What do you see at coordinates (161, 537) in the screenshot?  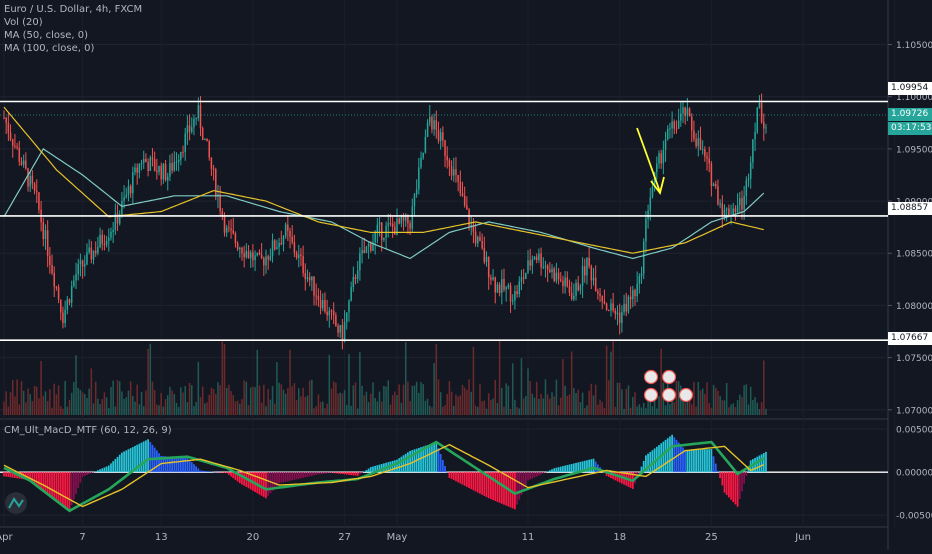 I see `x-tick-label: 13` at bounding box center [161, 537].